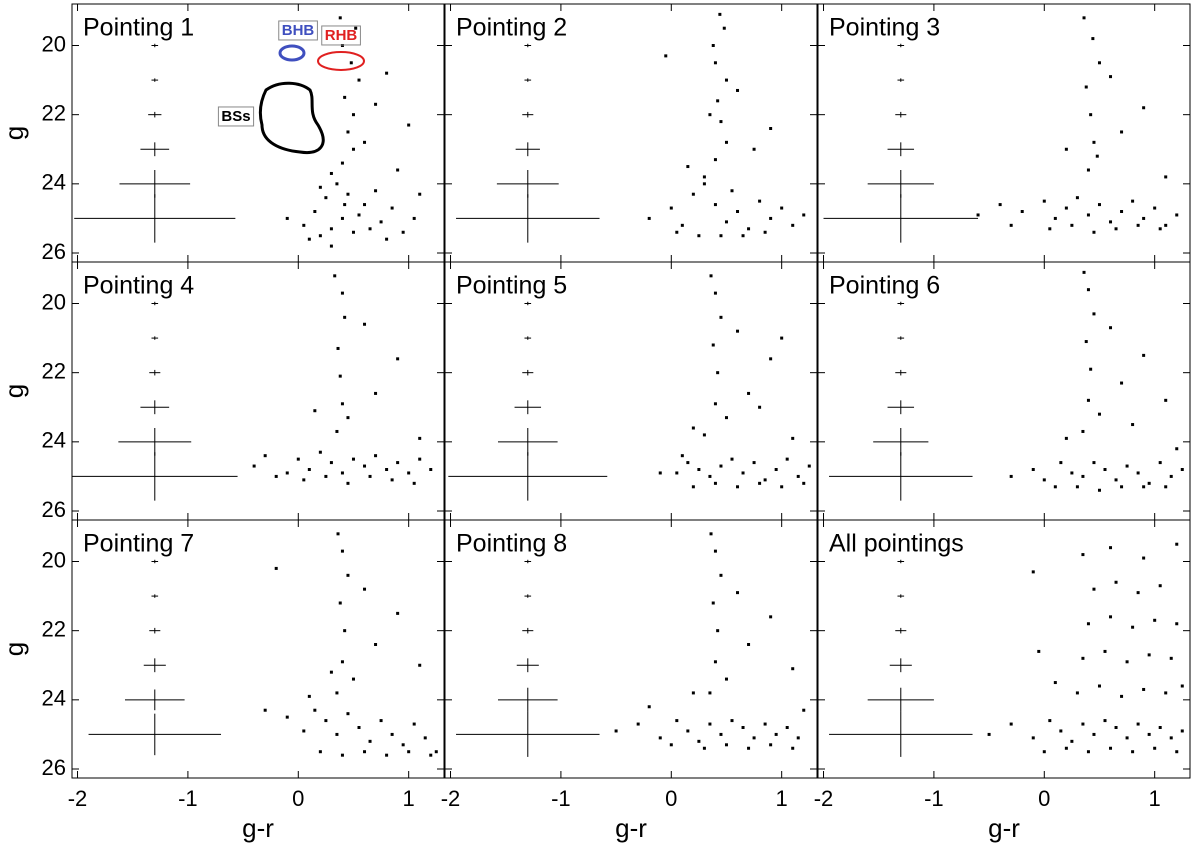 Image resolution: width=1200 pixels, height=849 pixels. I want to click on annotation: BSs, so click(235, 116).